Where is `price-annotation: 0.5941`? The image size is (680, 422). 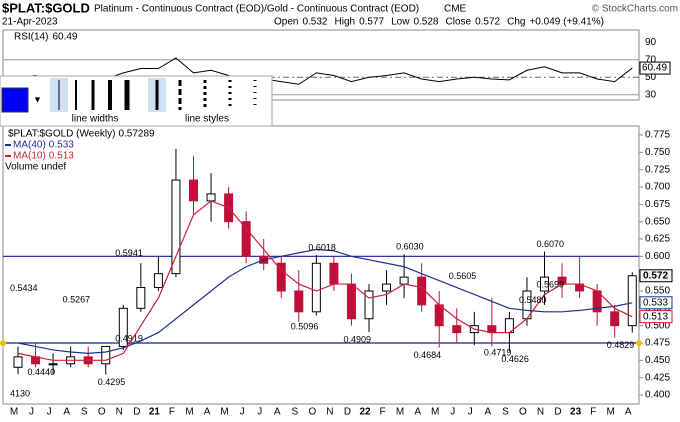 price-annotation: 0.5941 is located at coordinates (129, 253).